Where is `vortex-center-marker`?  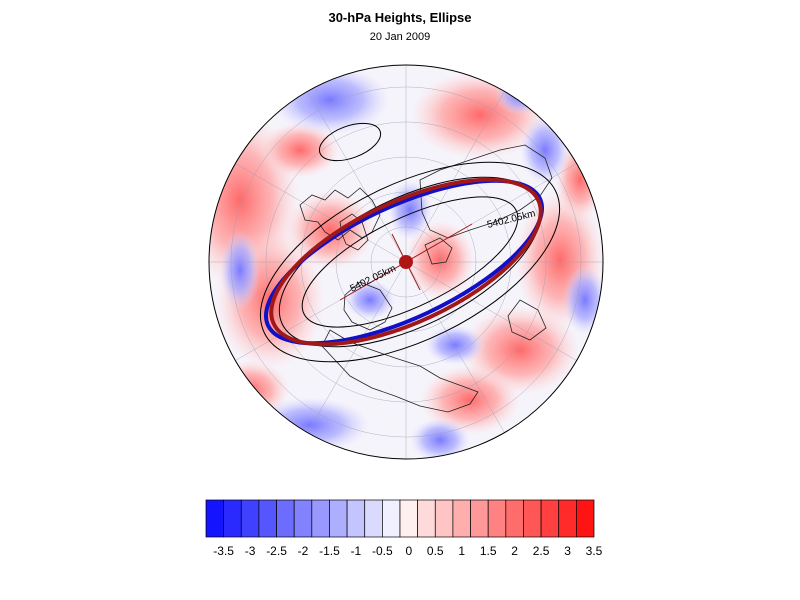
vortex-center-marker is located at coordinates (406, 262).